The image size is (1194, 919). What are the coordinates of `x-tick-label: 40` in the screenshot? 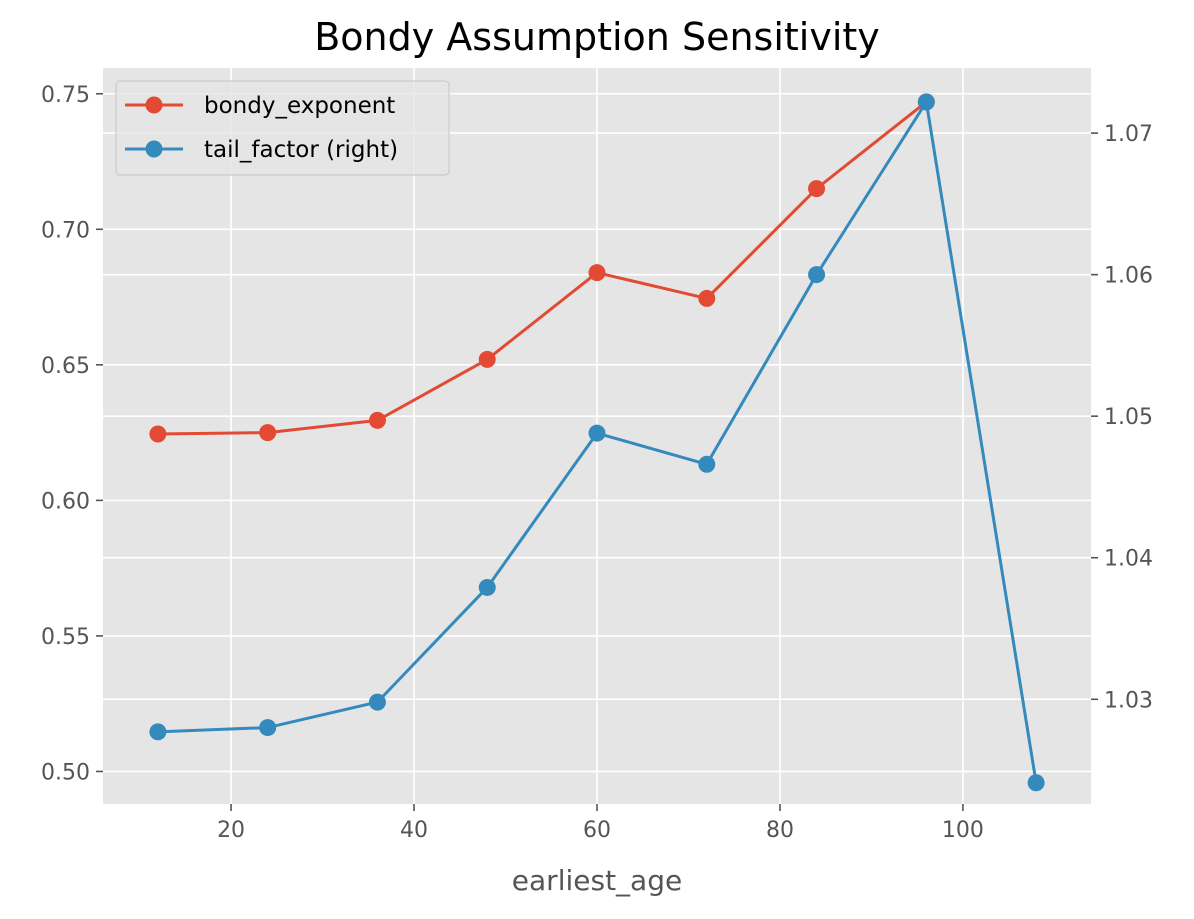 It's located at (414, 830).